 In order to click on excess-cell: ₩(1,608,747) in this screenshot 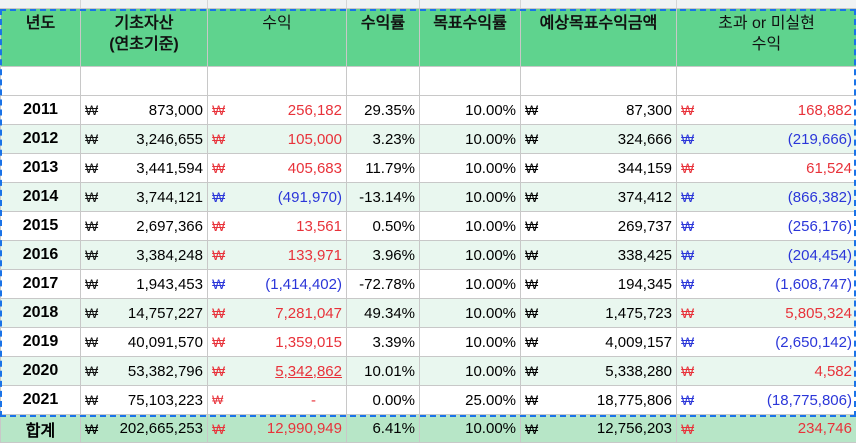, I will do `click(766, 284)`.